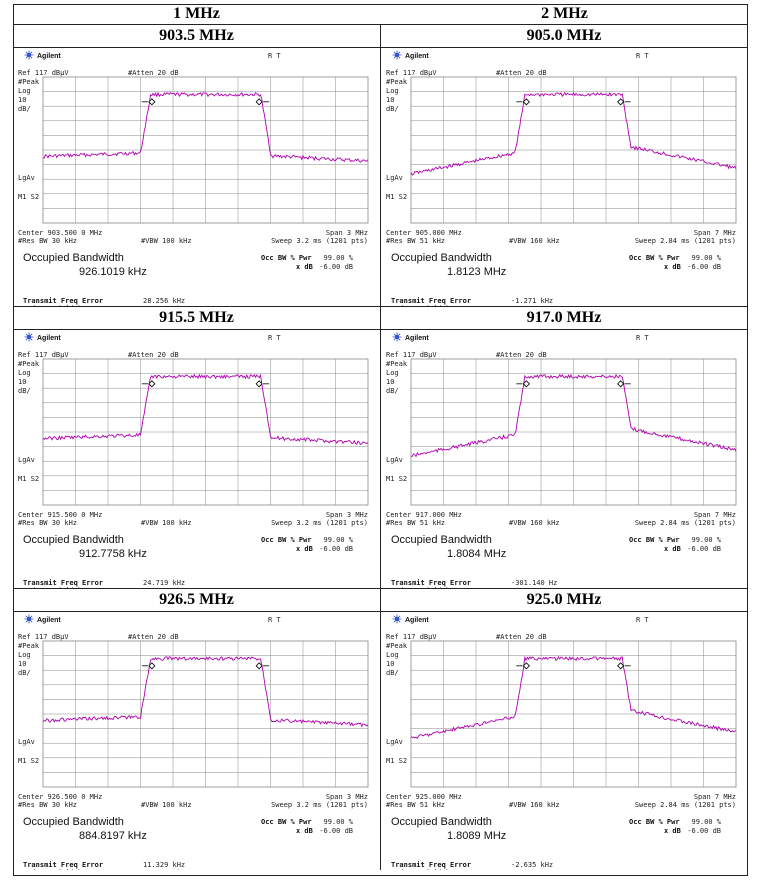 The width and height of the screenshot is (761, 884). Describe the element at coordinates (424, 515) in the screenshot. I see `center-frequency: Center 917.000 MHz` at that location.